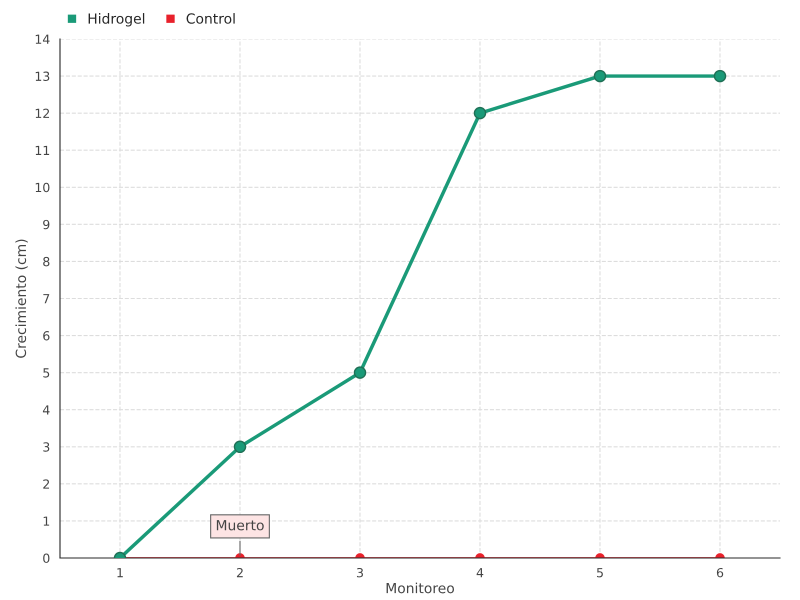 The width and height of the screenshot is (800, 600). What do you see at coordinates (43, 187) in the screenshot?
I see `y-tick-label: 10` at bounding box center [43, 187].